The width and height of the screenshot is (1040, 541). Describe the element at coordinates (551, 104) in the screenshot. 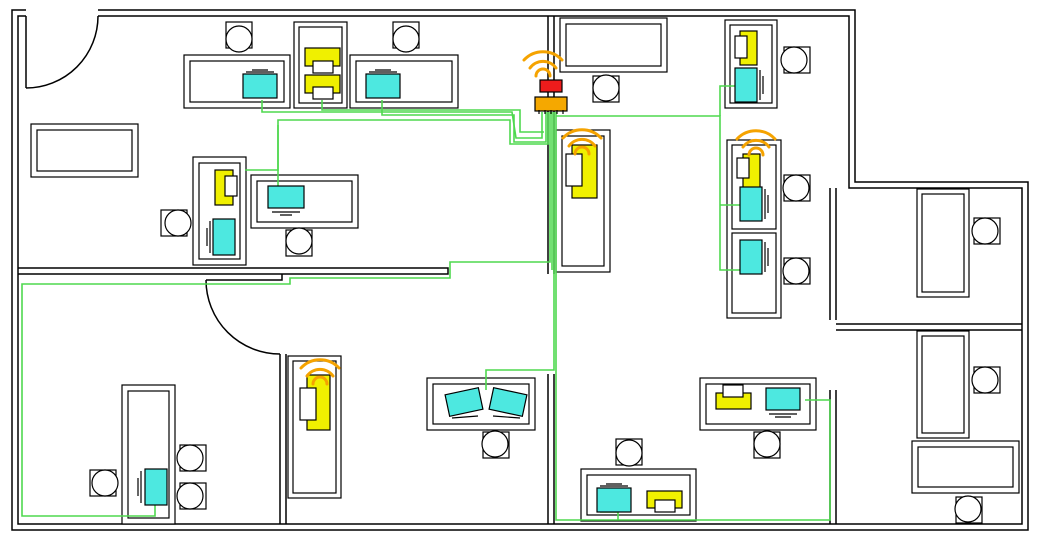

I see `network-switch-icon` at that location.